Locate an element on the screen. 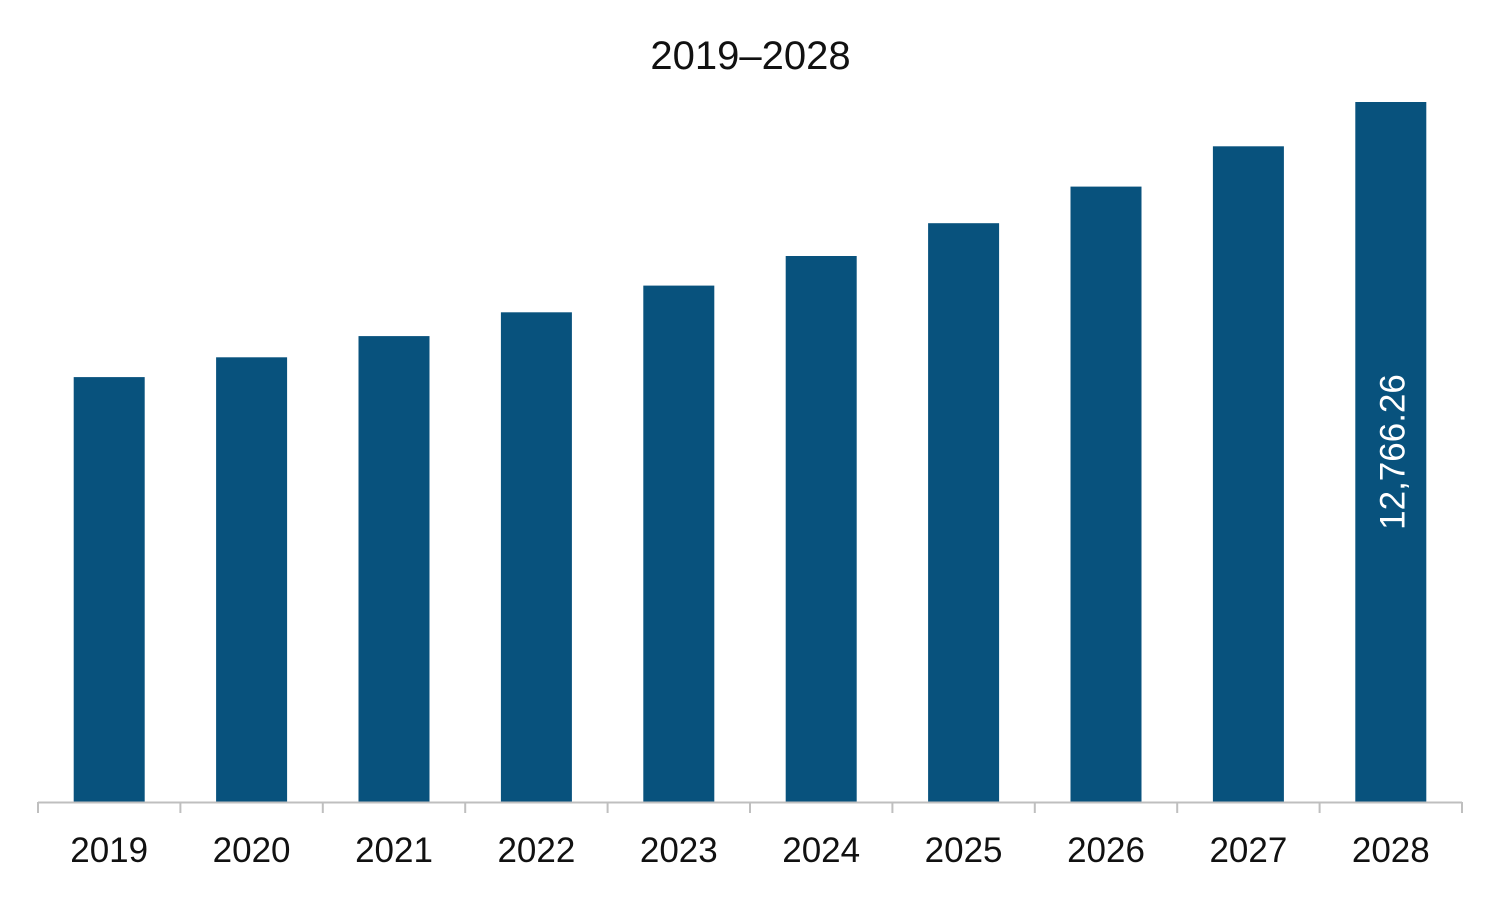  x-tick-label-2026: 2026 is located at coordinates (1106, 850).